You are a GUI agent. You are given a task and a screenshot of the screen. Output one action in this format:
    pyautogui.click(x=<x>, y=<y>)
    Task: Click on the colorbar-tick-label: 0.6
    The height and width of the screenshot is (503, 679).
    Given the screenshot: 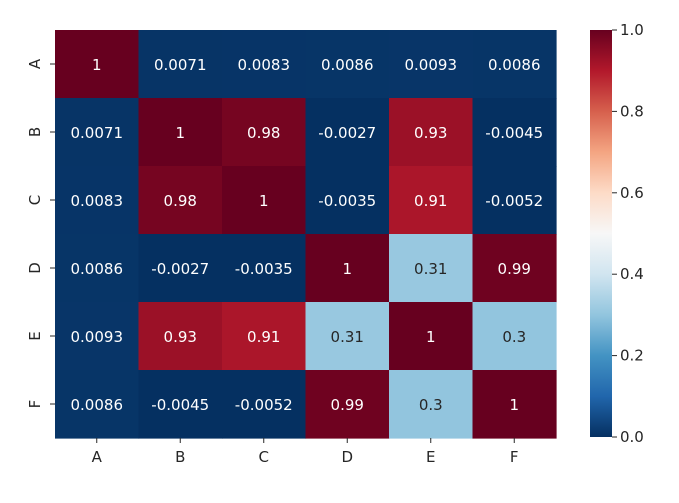 What is the action you would take?
    pyautogui.click(x=632, y=193)
    